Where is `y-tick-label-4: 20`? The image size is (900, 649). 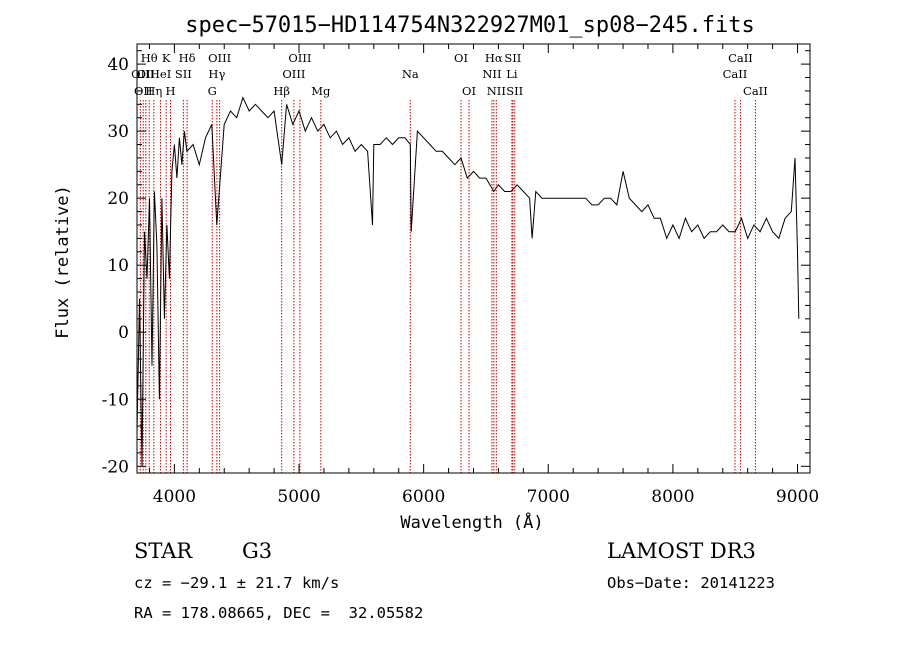
y-tick-label-4: 20 is located at coordinates (118, 199).